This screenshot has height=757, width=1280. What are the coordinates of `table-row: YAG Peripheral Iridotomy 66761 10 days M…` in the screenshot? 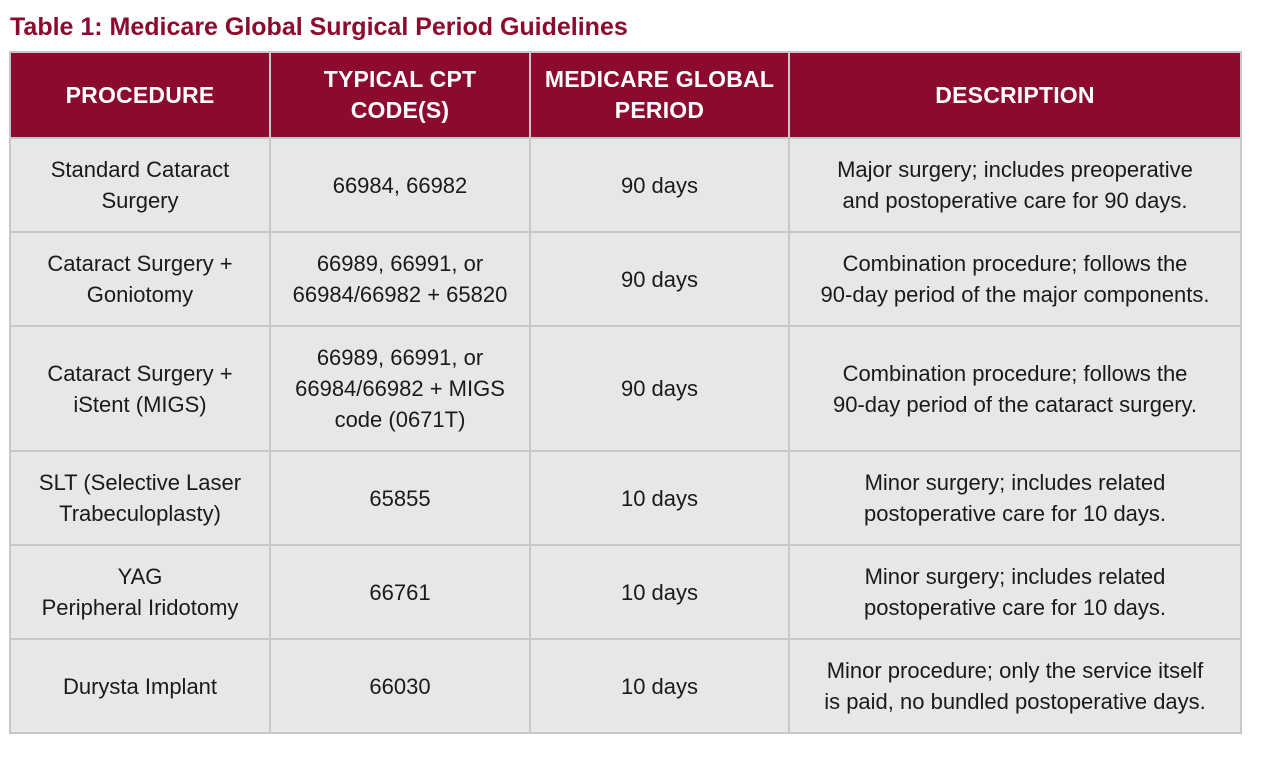 It's located at (625, 592).